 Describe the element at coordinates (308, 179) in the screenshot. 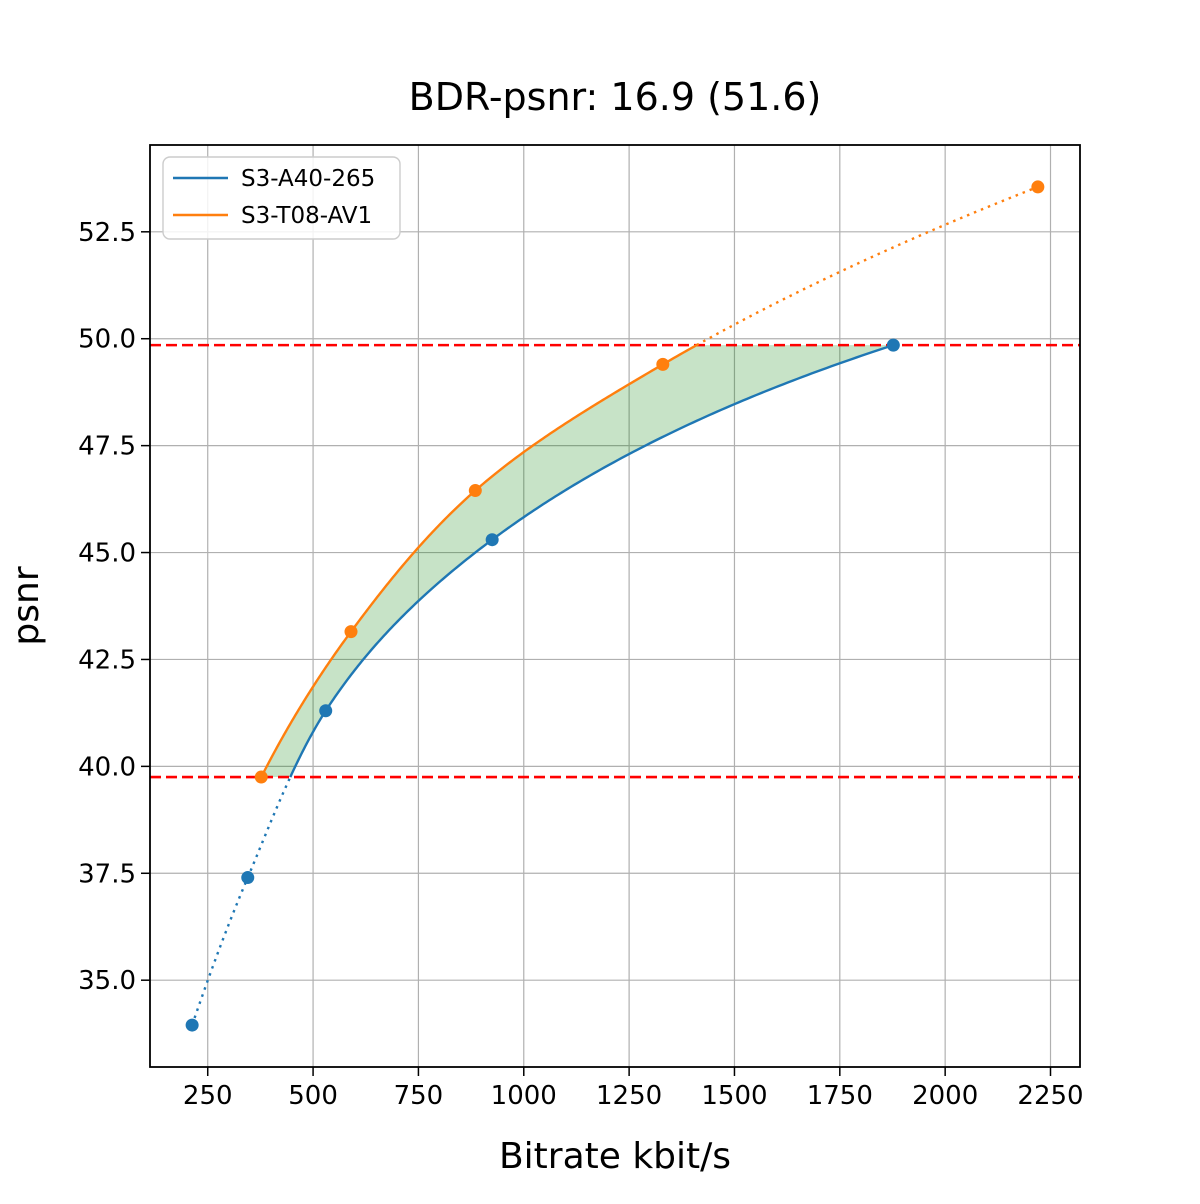

I see `legend-label-S3-A40-265: S3-A40-265` at that location.